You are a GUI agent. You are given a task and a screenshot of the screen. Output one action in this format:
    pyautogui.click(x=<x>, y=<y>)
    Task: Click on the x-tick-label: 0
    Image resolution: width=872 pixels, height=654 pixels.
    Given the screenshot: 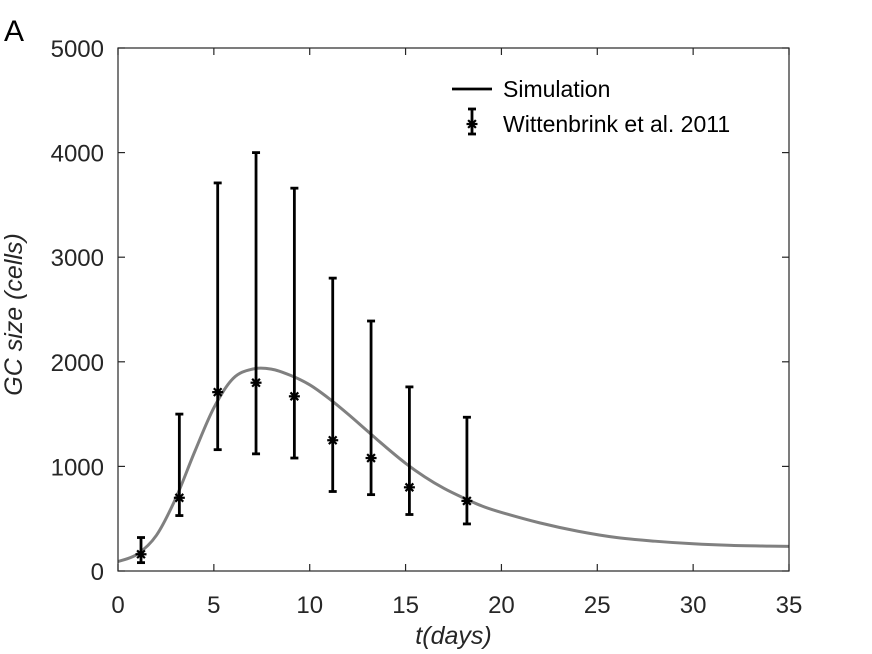 What is the action you would take?
    pyautogui.click(x=117, y=605)
    